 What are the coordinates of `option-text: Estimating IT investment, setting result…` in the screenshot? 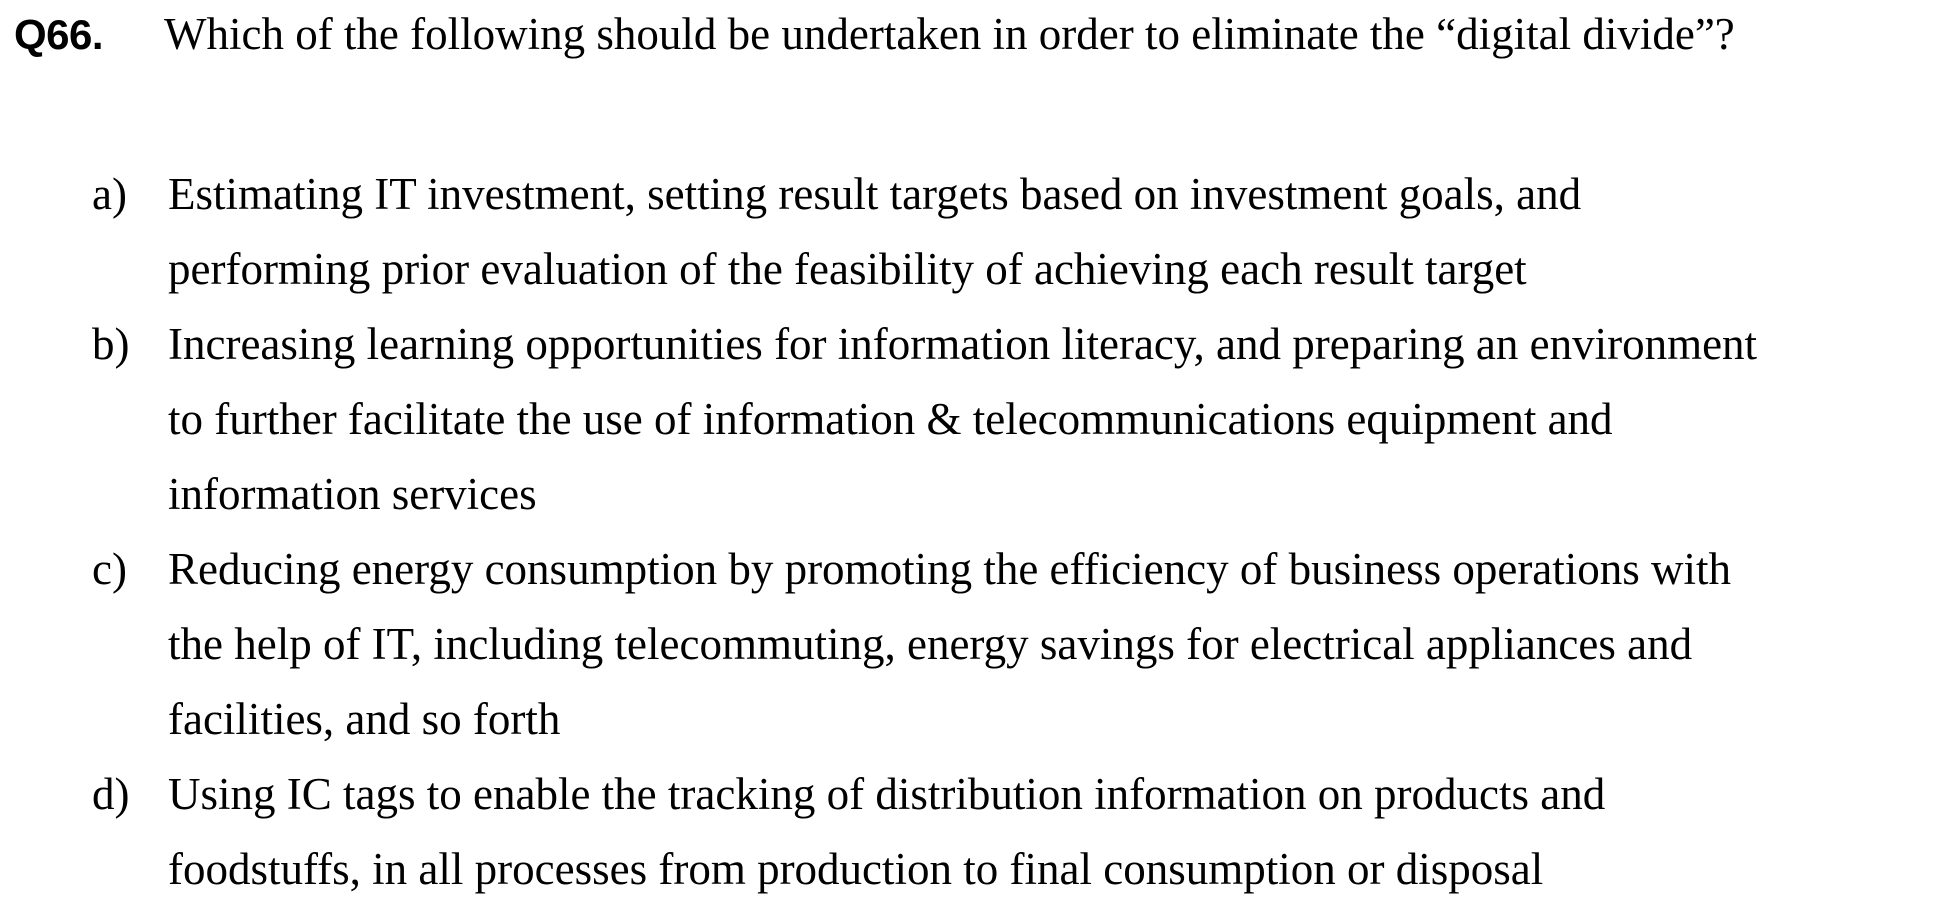 It's located at (875, 231).